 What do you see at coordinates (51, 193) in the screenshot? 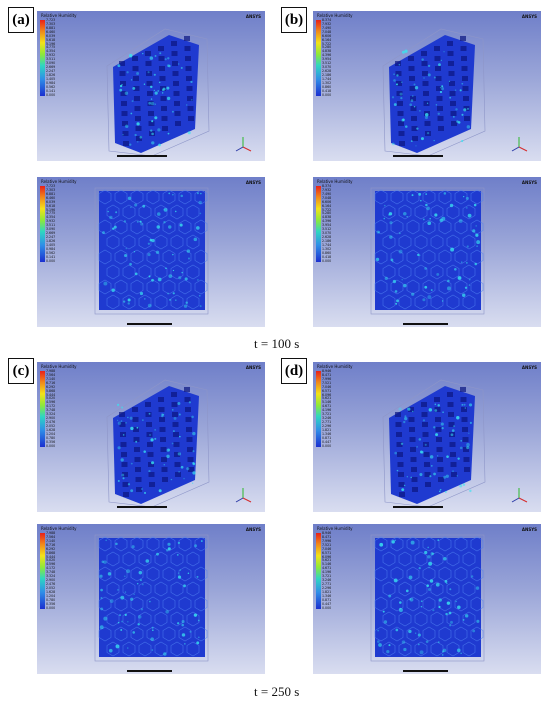
I see `colorbar-tick-label: 6.881` at bounding box center [51, 193].